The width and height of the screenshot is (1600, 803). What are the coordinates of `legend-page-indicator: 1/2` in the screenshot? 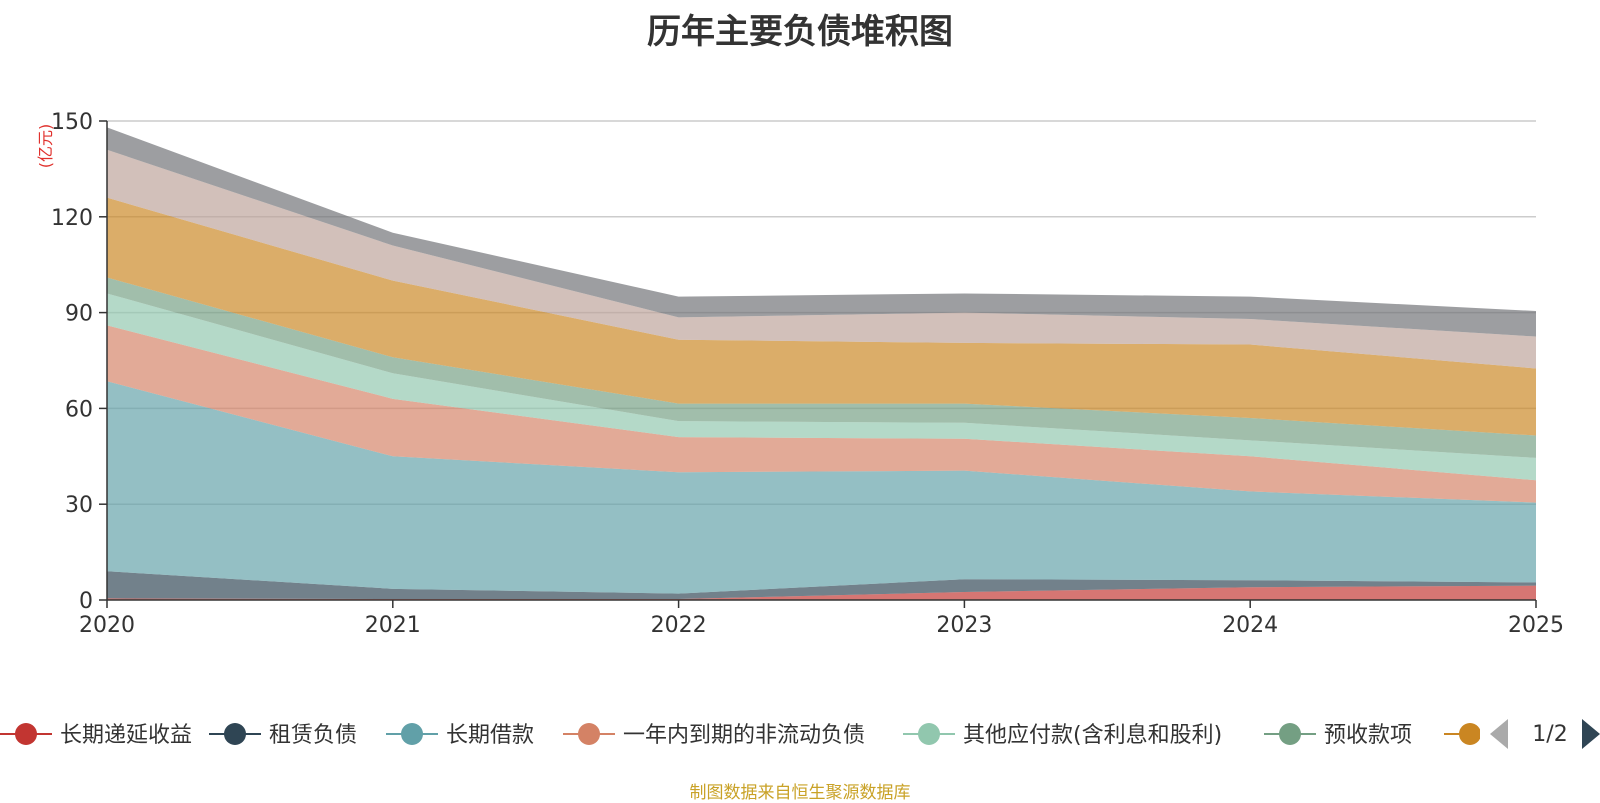 It's located at (1549, 734).